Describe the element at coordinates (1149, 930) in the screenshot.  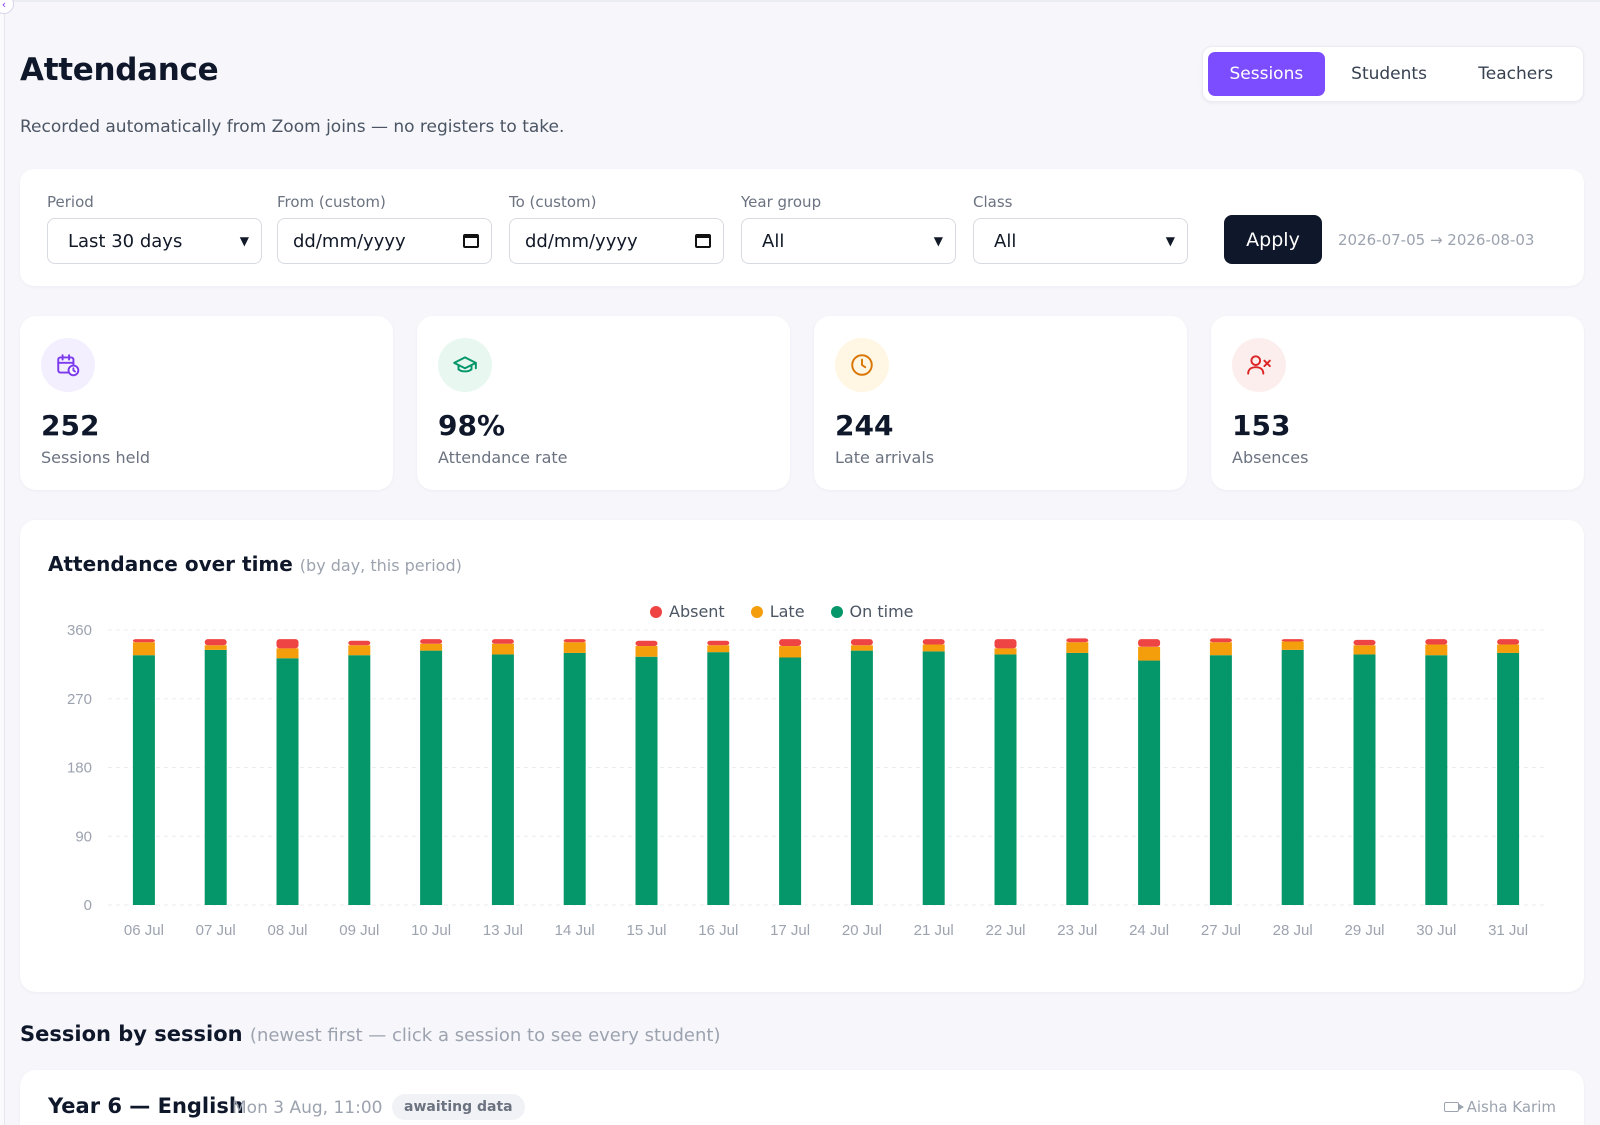
I see `x-tick-label: 24 Jul` at that location.